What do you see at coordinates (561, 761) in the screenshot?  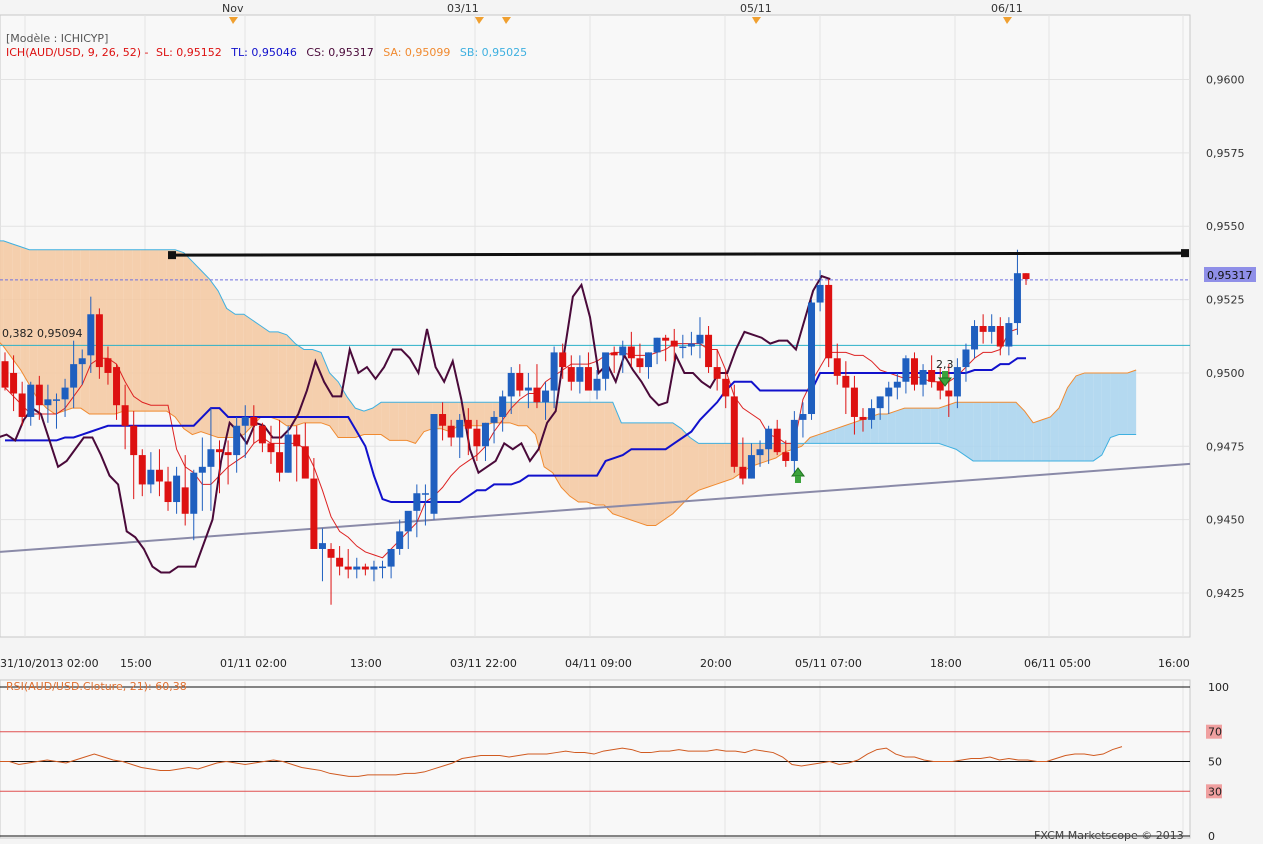 I see `rsi-line` at bounding box center [561, 761].